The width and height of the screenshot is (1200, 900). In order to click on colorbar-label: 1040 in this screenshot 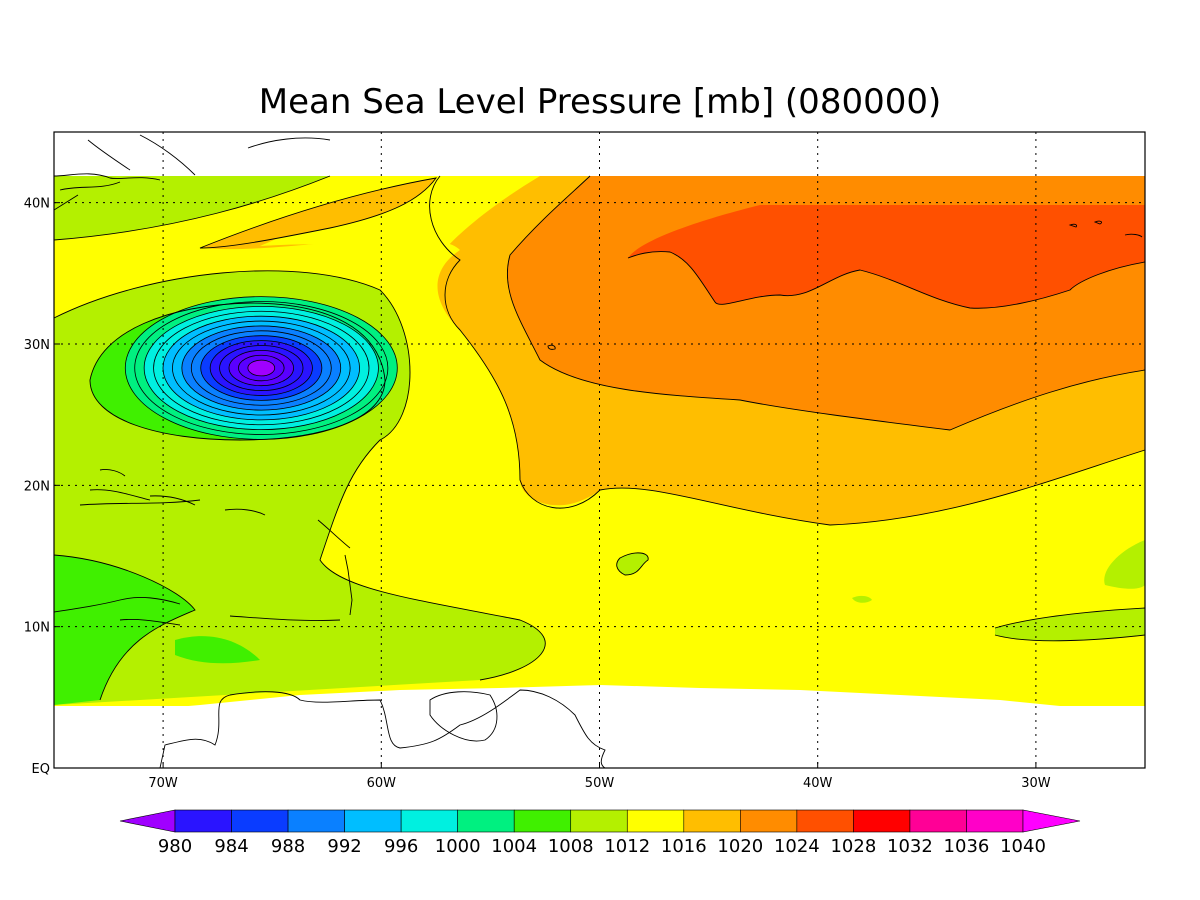, I will do `click(1023, 846)`.